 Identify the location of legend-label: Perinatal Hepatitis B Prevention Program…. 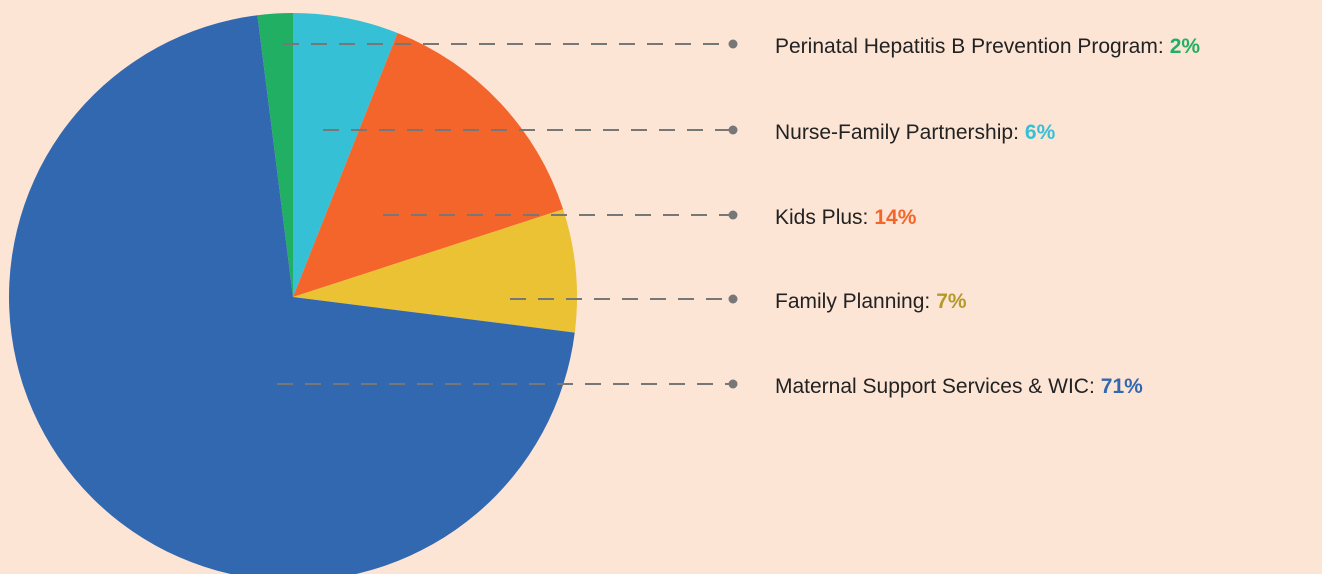
(987, 46).